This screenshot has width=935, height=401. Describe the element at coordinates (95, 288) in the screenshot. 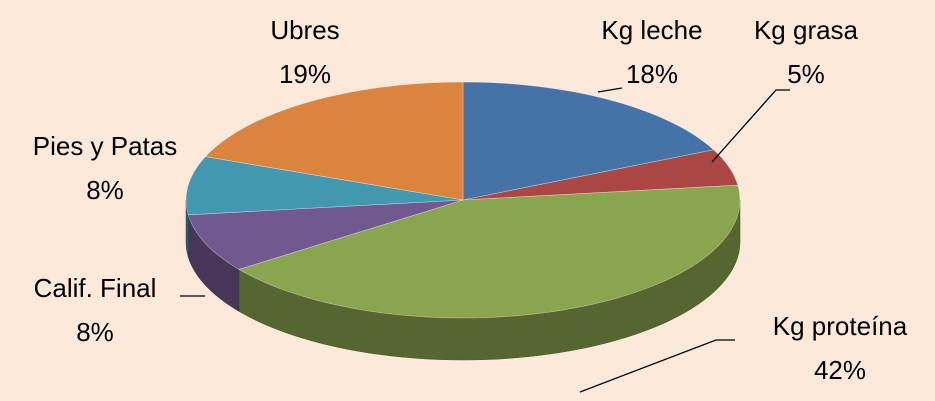

I see `slice-label: Calif. Final` at that location.